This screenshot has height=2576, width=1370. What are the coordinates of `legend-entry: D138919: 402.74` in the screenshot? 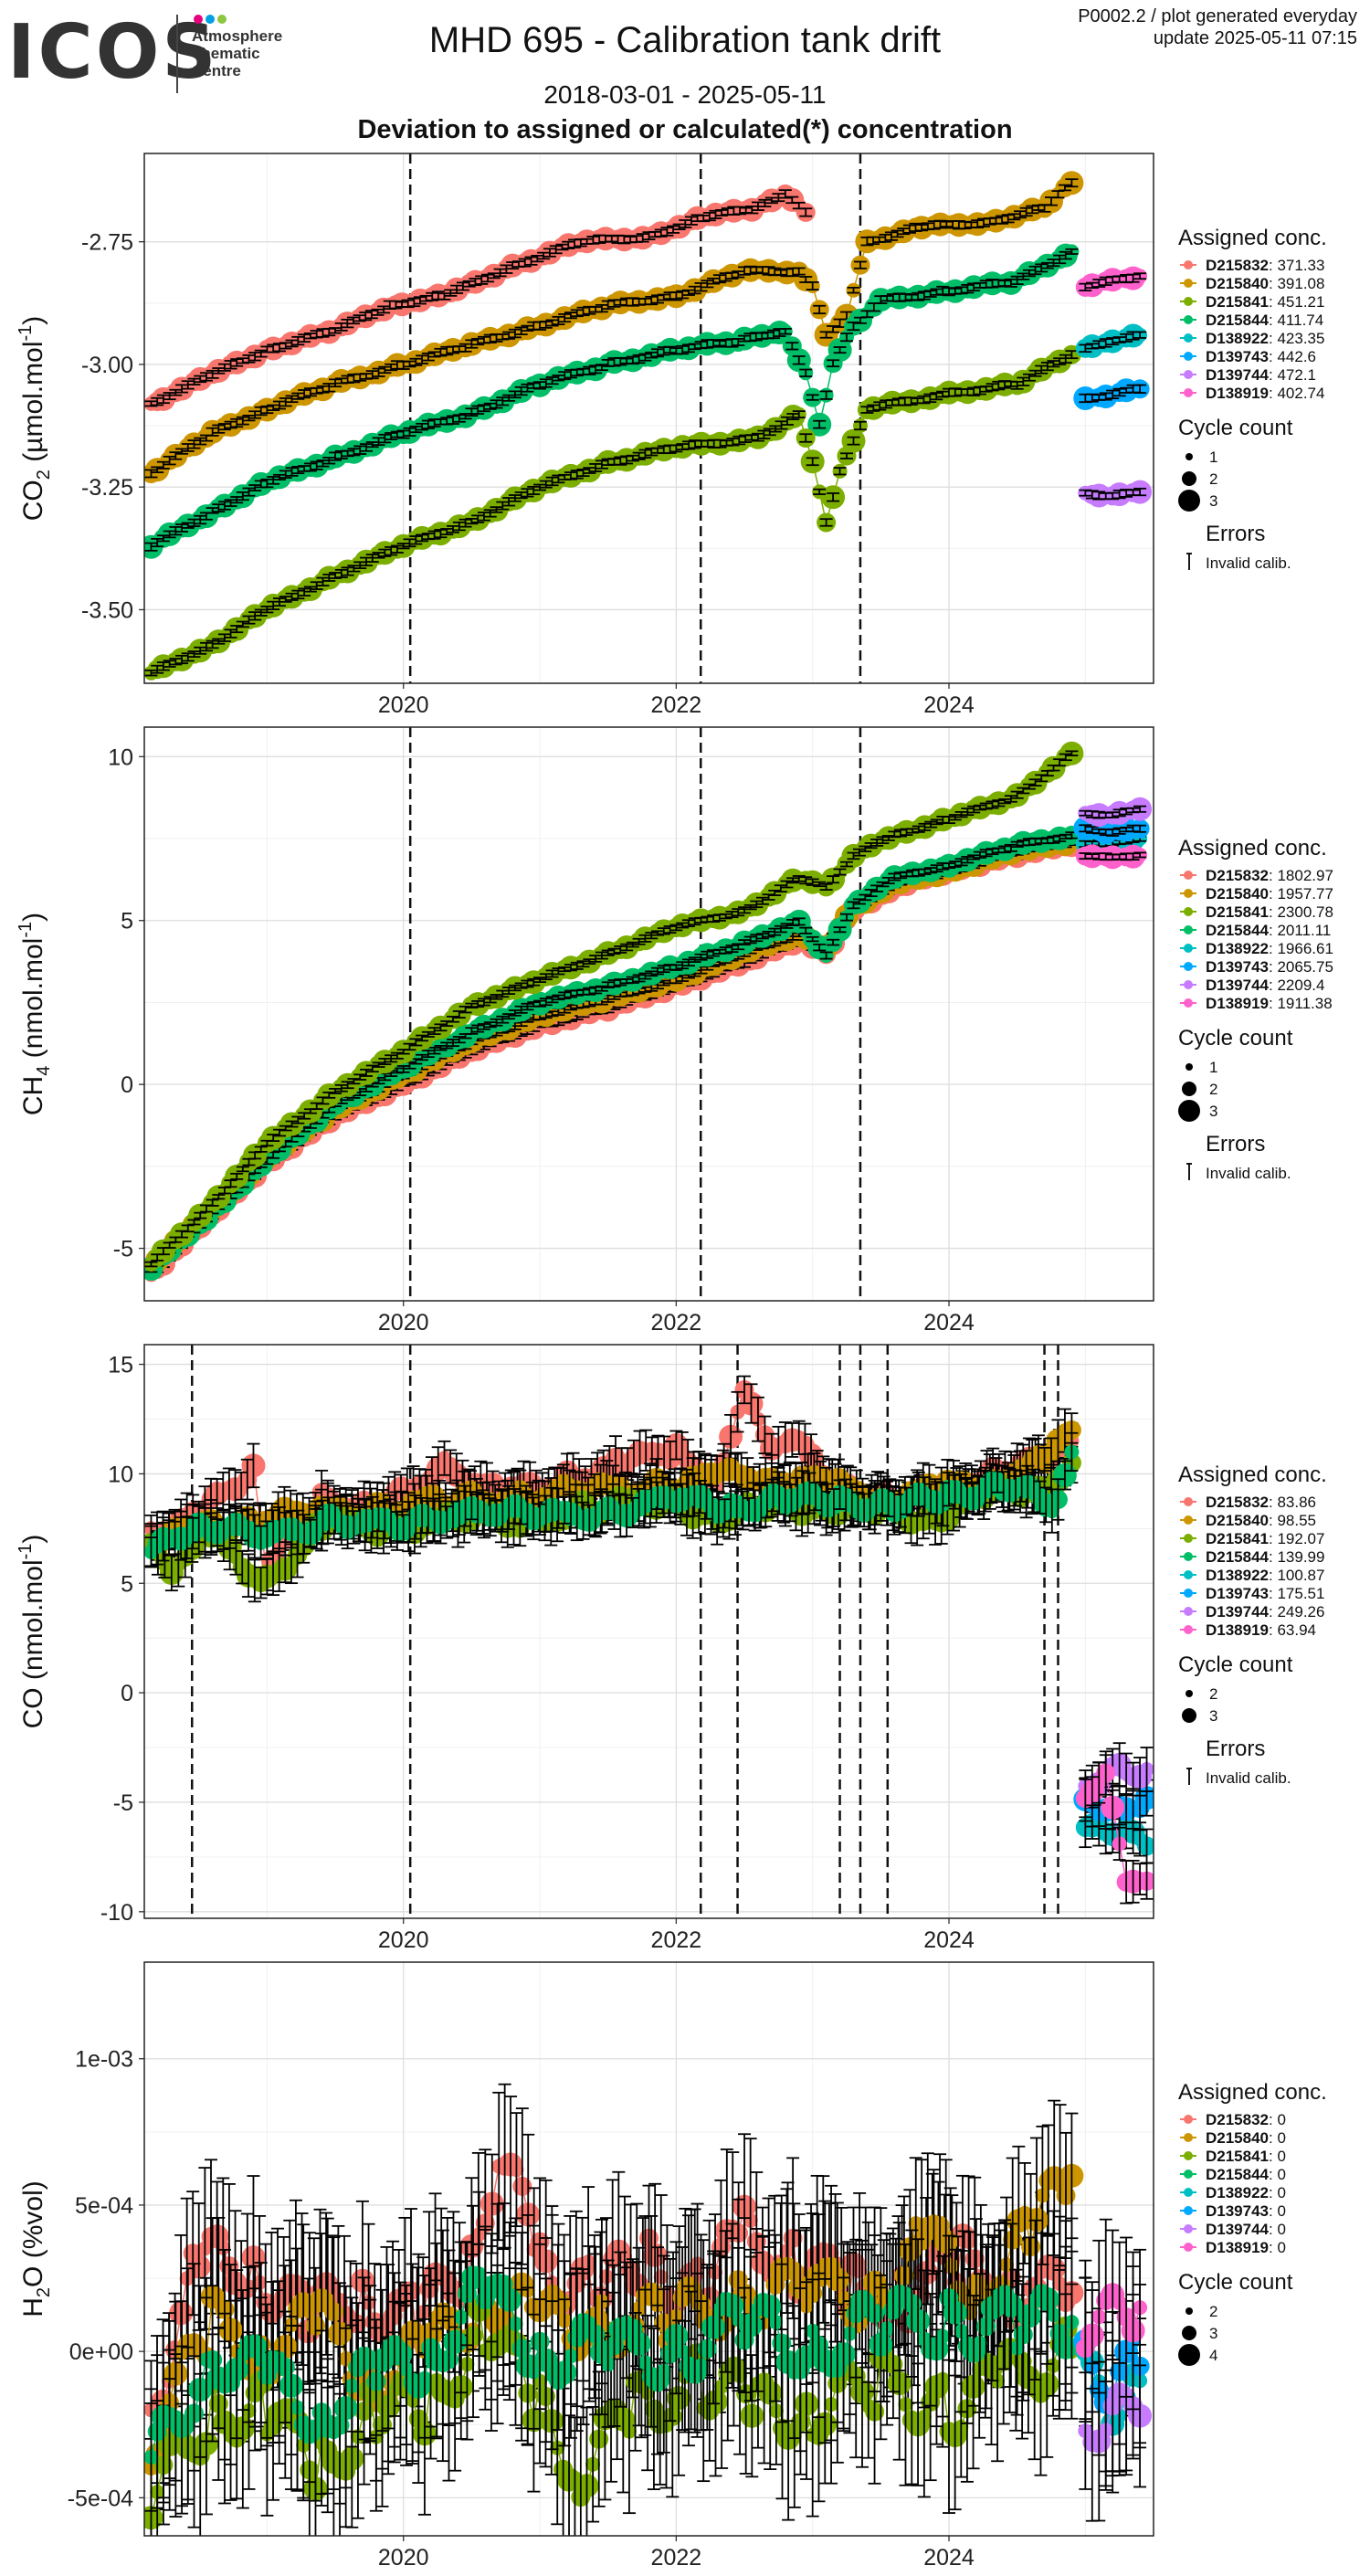 It's located at (1265, 393).